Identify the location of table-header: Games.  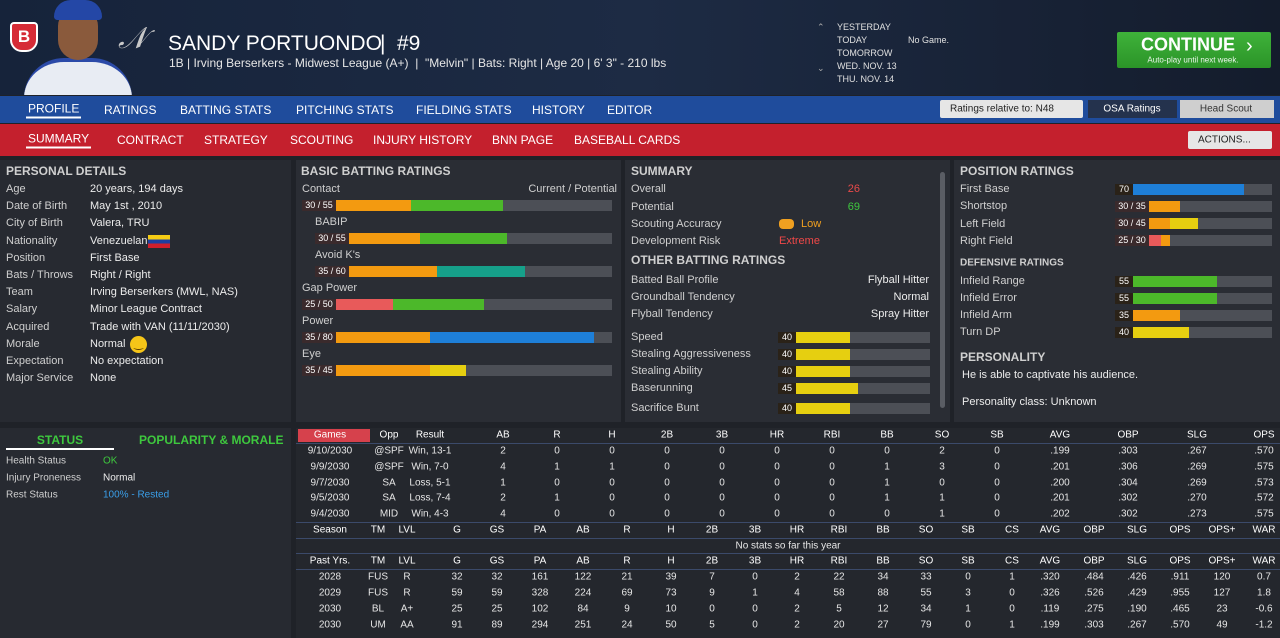
(330, 435).